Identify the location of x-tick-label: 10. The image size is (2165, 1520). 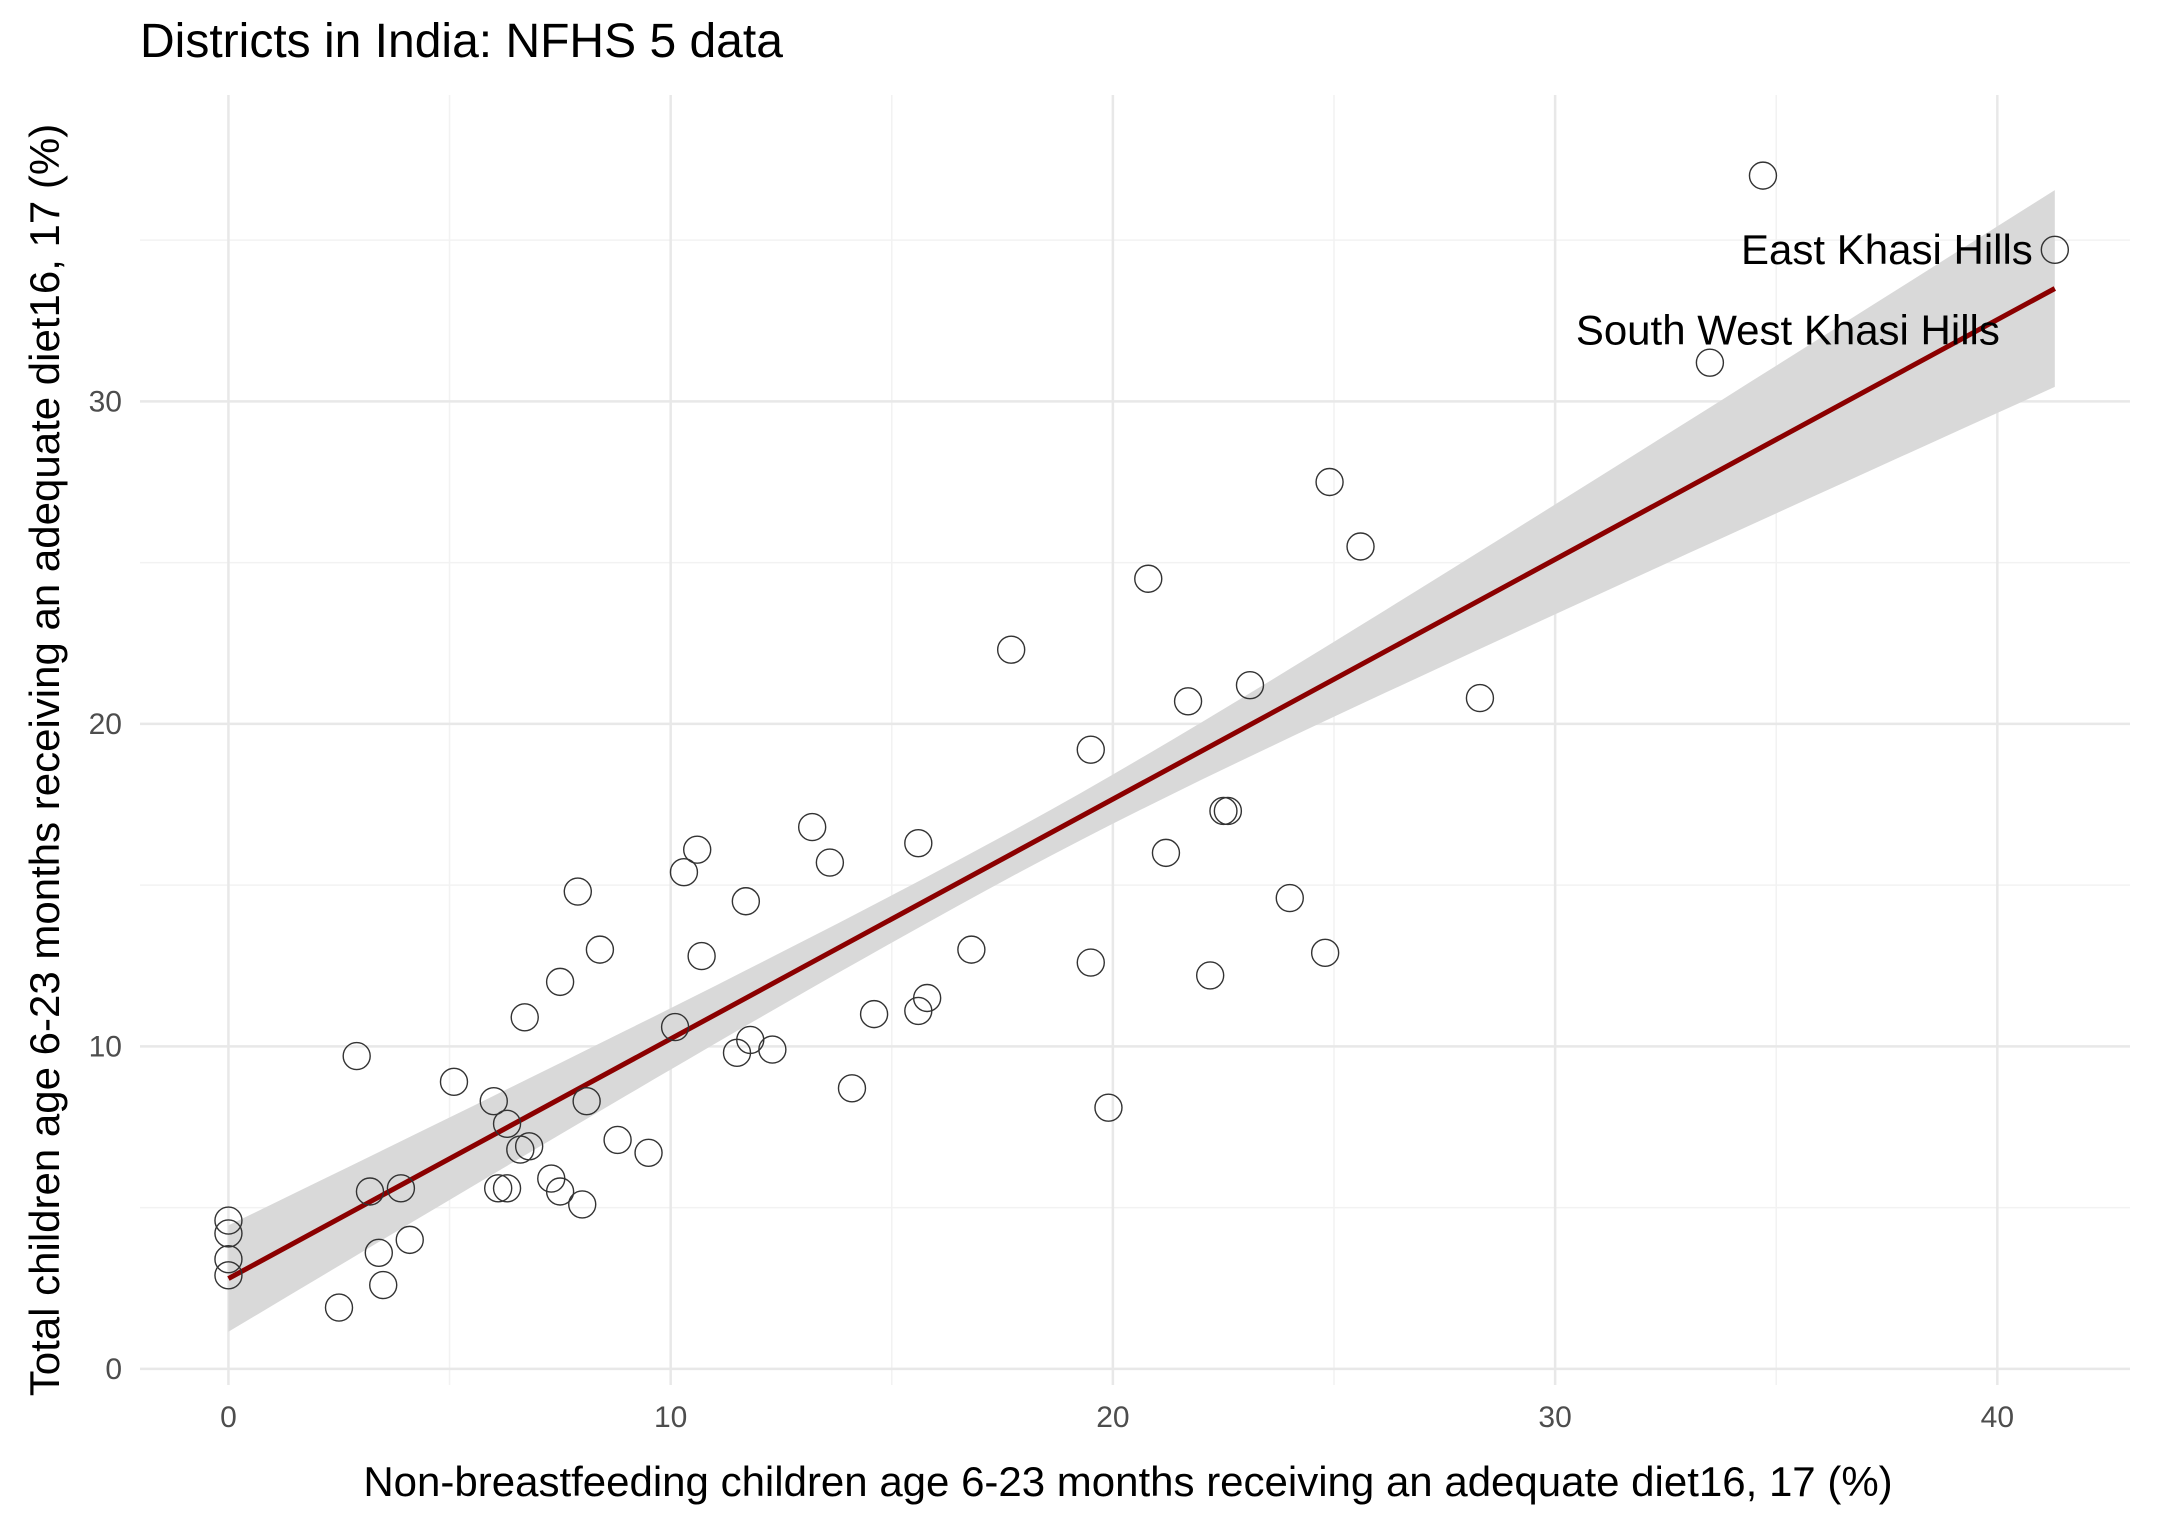
(670, 1417).